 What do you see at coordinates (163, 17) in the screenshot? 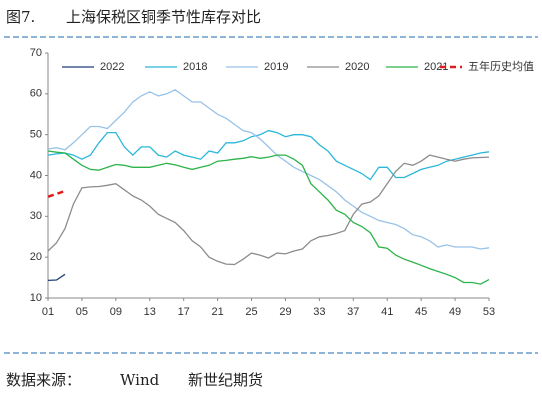
I see `chart-title: 上海保税区铜季节性库存对比` at bounding box center [163, 17].